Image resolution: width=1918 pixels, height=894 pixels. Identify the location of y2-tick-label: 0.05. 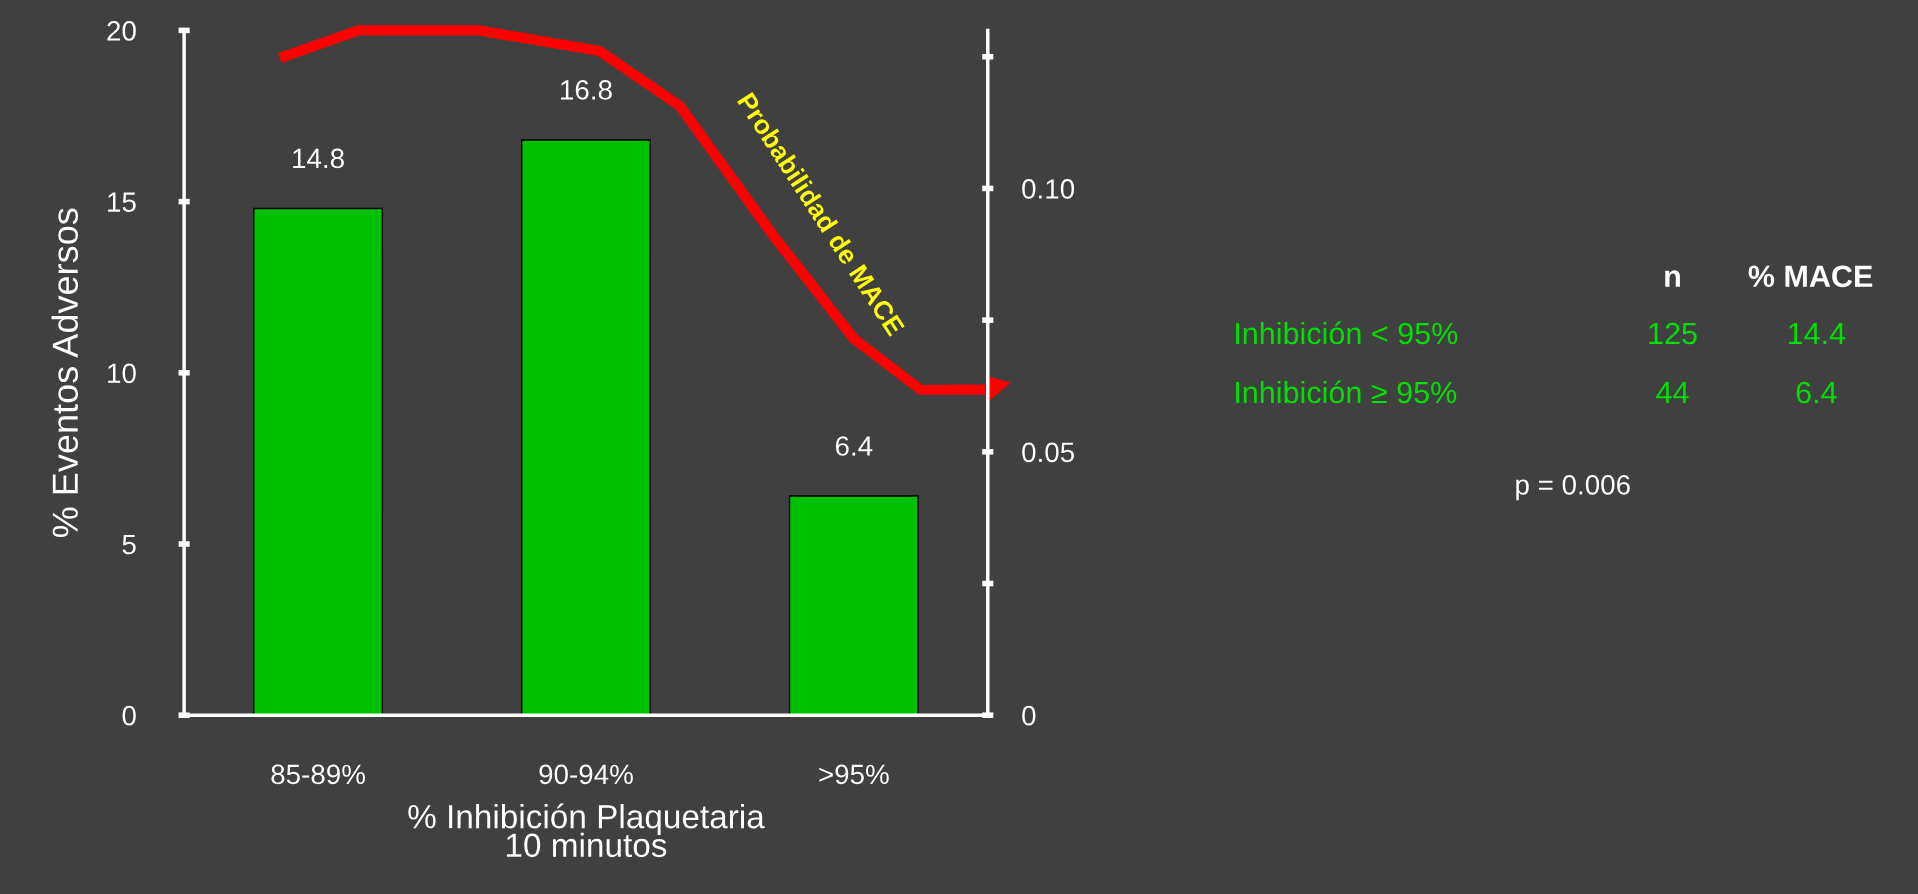
(1048, 452).